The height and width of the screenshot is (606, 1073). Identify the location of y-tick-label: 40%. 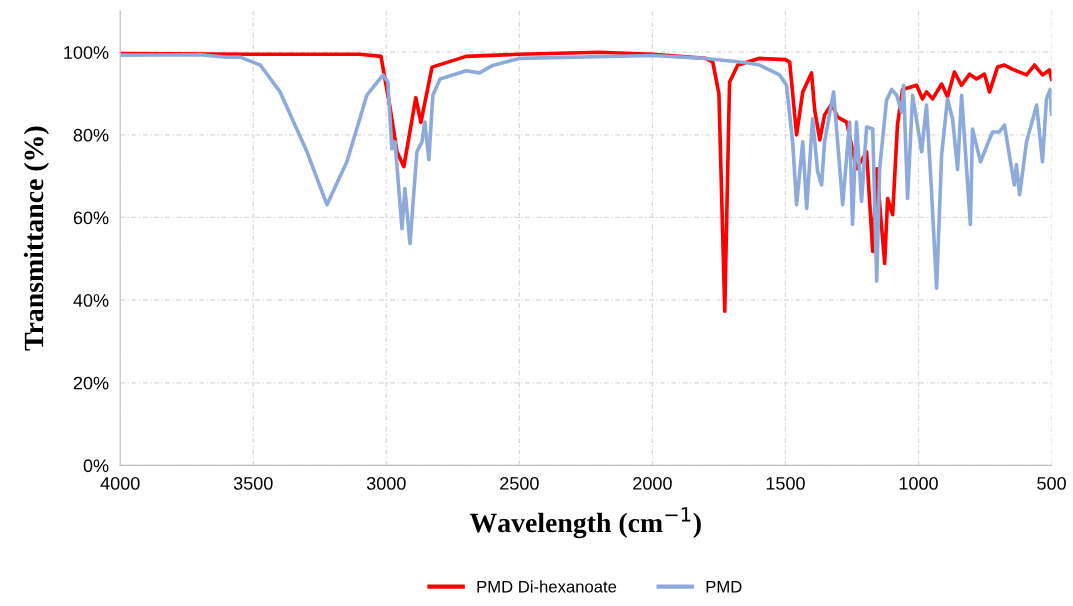
(91, 300).